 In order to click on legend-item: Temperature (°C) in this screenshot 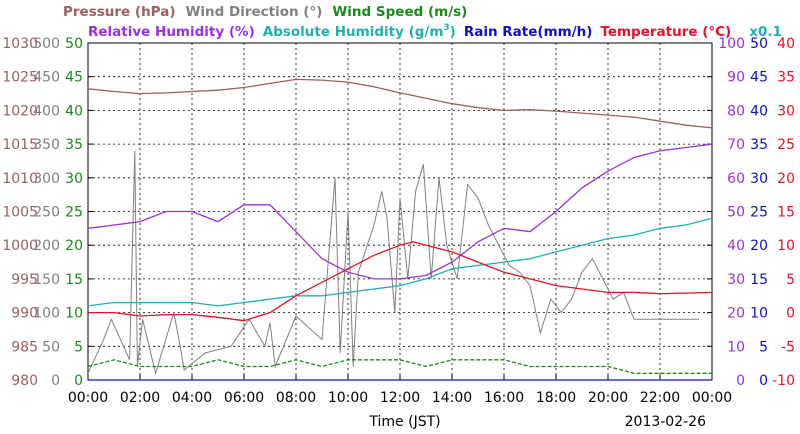, I will do `click(665, 32)`.